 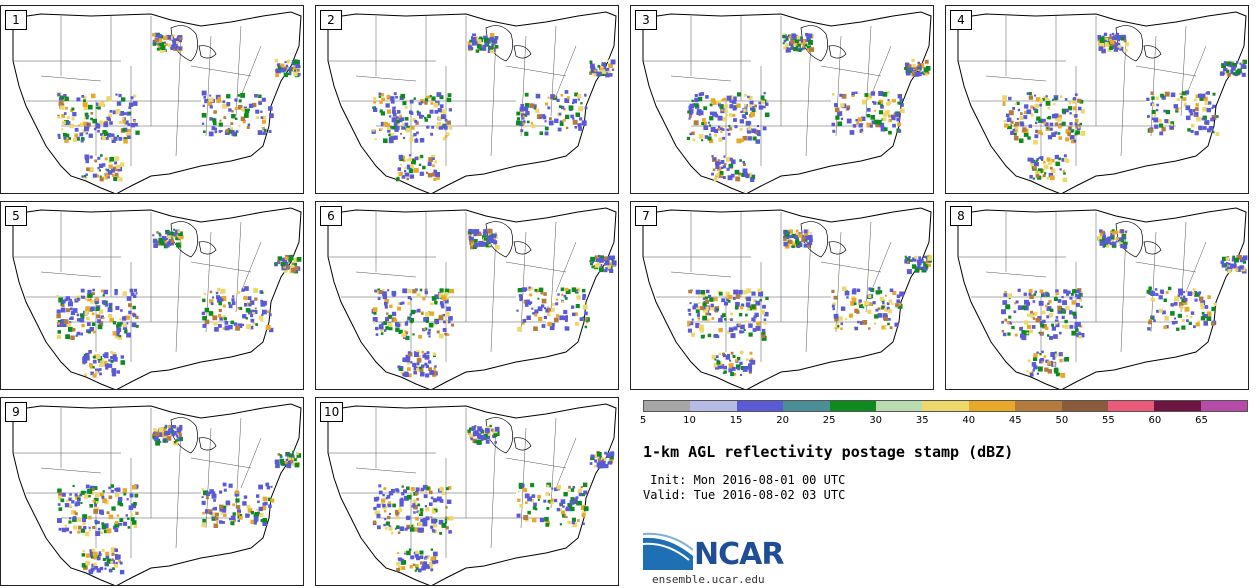 I want to click on forecast-panel-5: 5, so click(x=152, y=295).